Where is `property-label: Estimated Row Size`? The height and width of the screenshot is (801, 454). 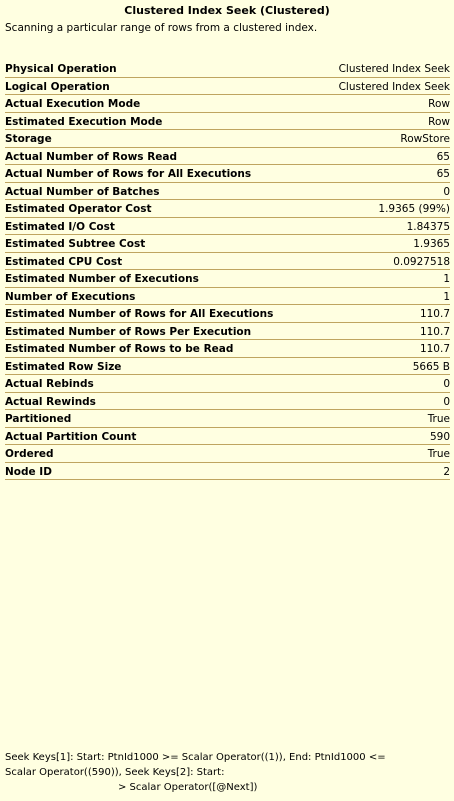
property-label: Estimated Row Size is located at coordinates (63, 366).